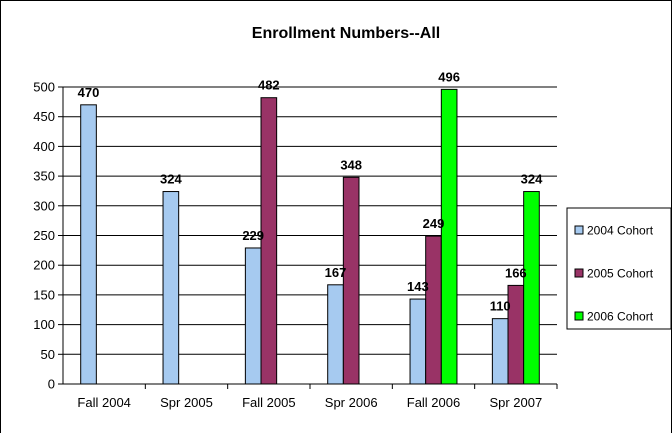 The height and width of the screenshot is (434, 672). I want to click on data-label: 167, so click(336, 272).